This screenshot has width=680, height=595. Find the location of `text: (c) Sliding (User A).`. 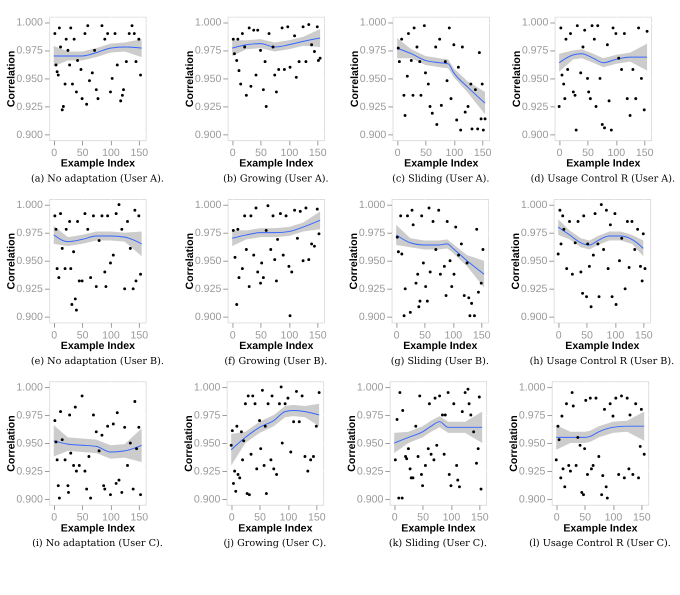

text: (c) Sliding (User A). is located at coordinates (441, 179).